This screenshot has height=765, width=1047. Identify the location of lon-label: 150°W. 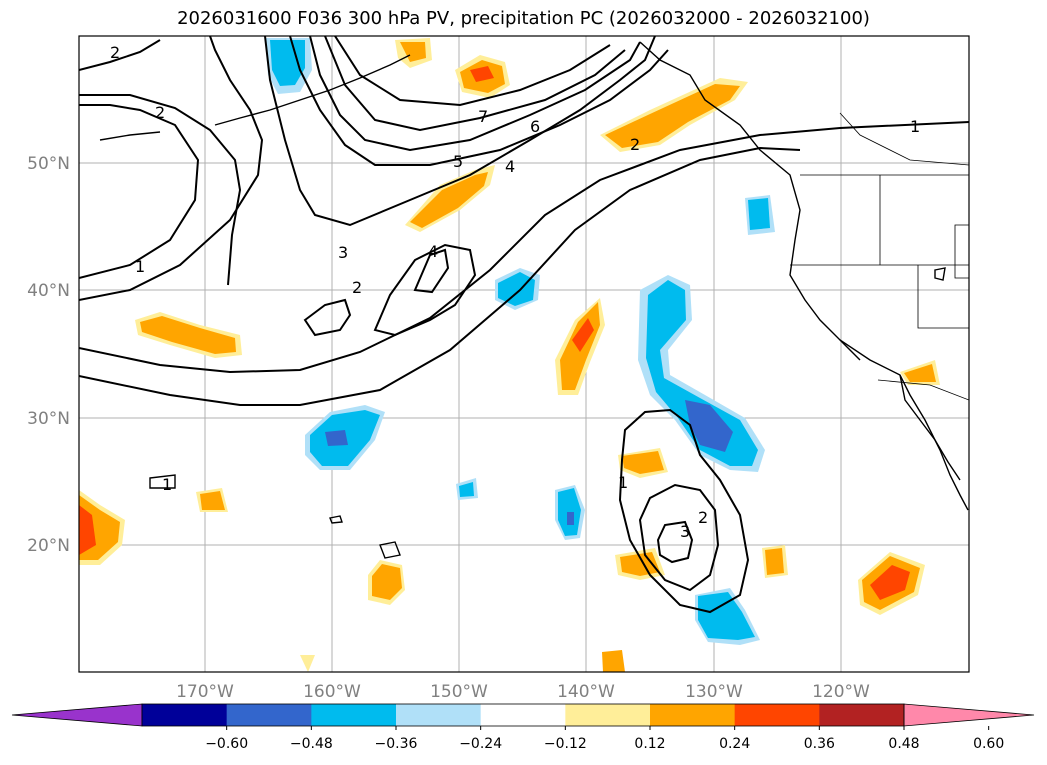
(459, 692).